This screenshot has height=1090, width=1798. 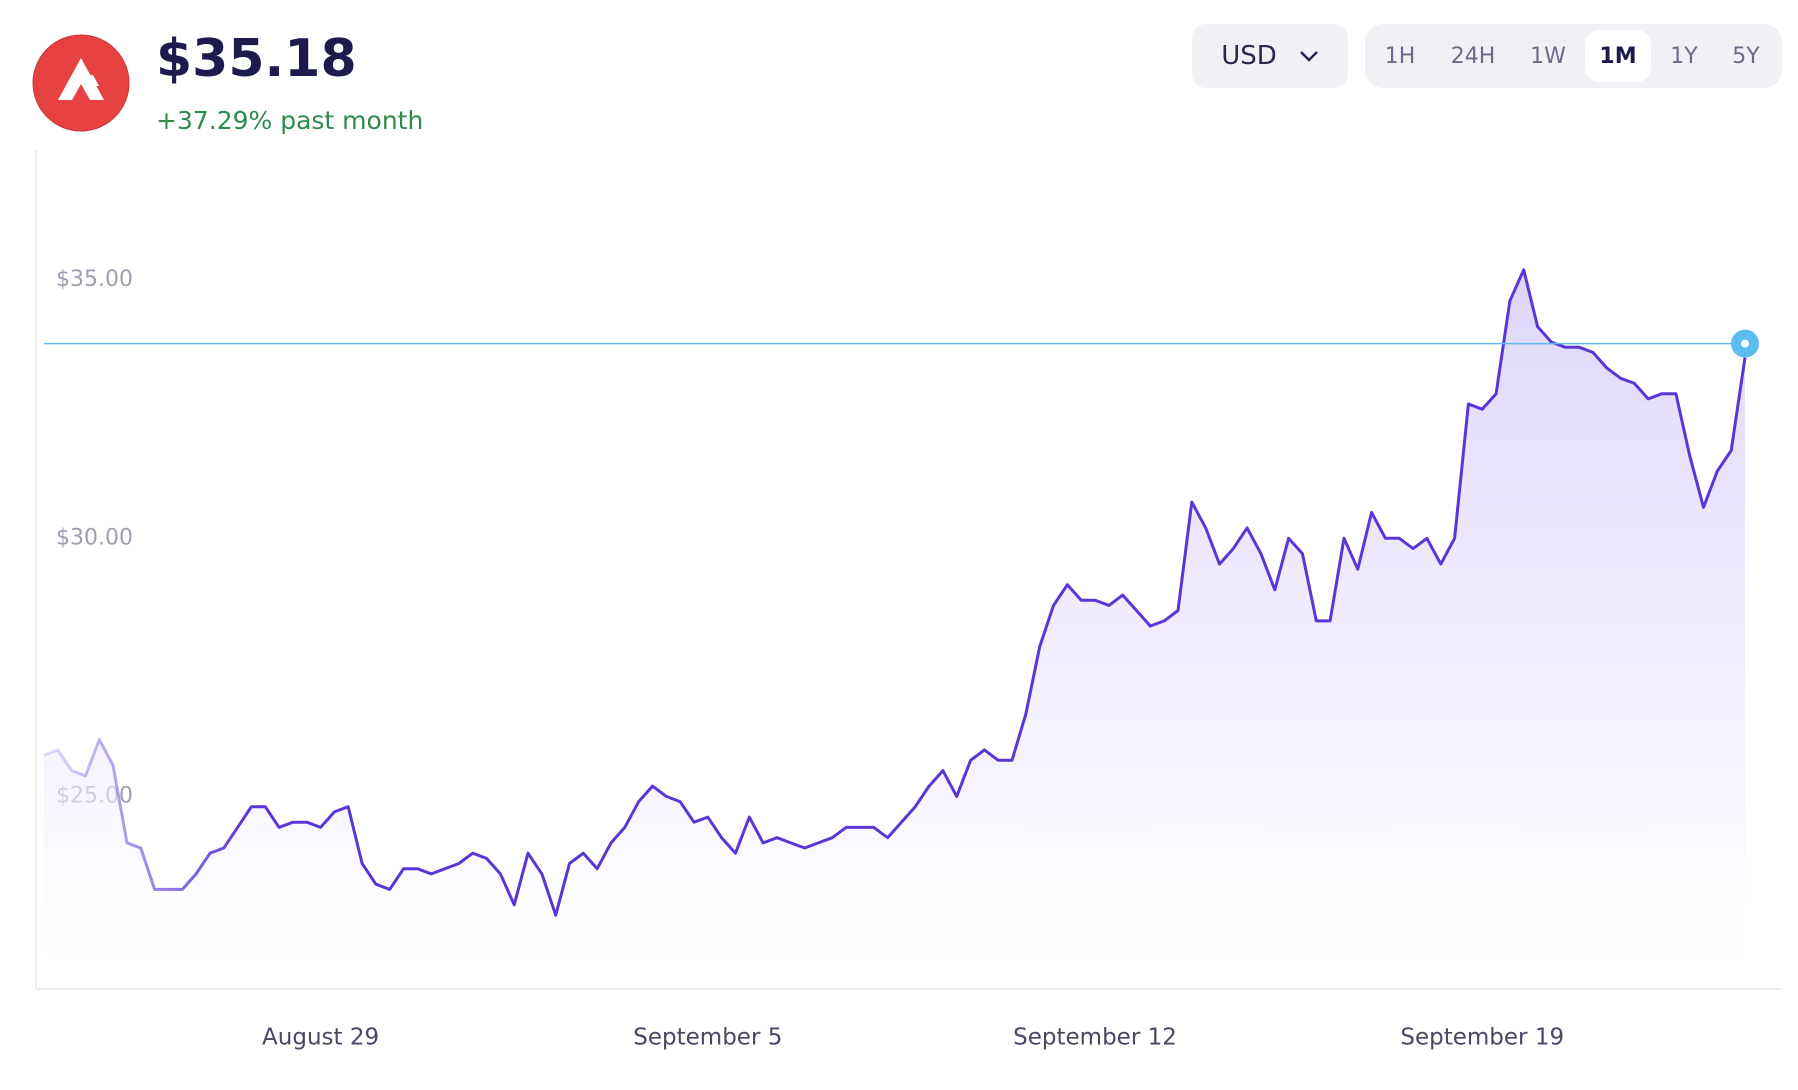 I want to click on x-tick-label: August 29, so click(x=320, y=1038).